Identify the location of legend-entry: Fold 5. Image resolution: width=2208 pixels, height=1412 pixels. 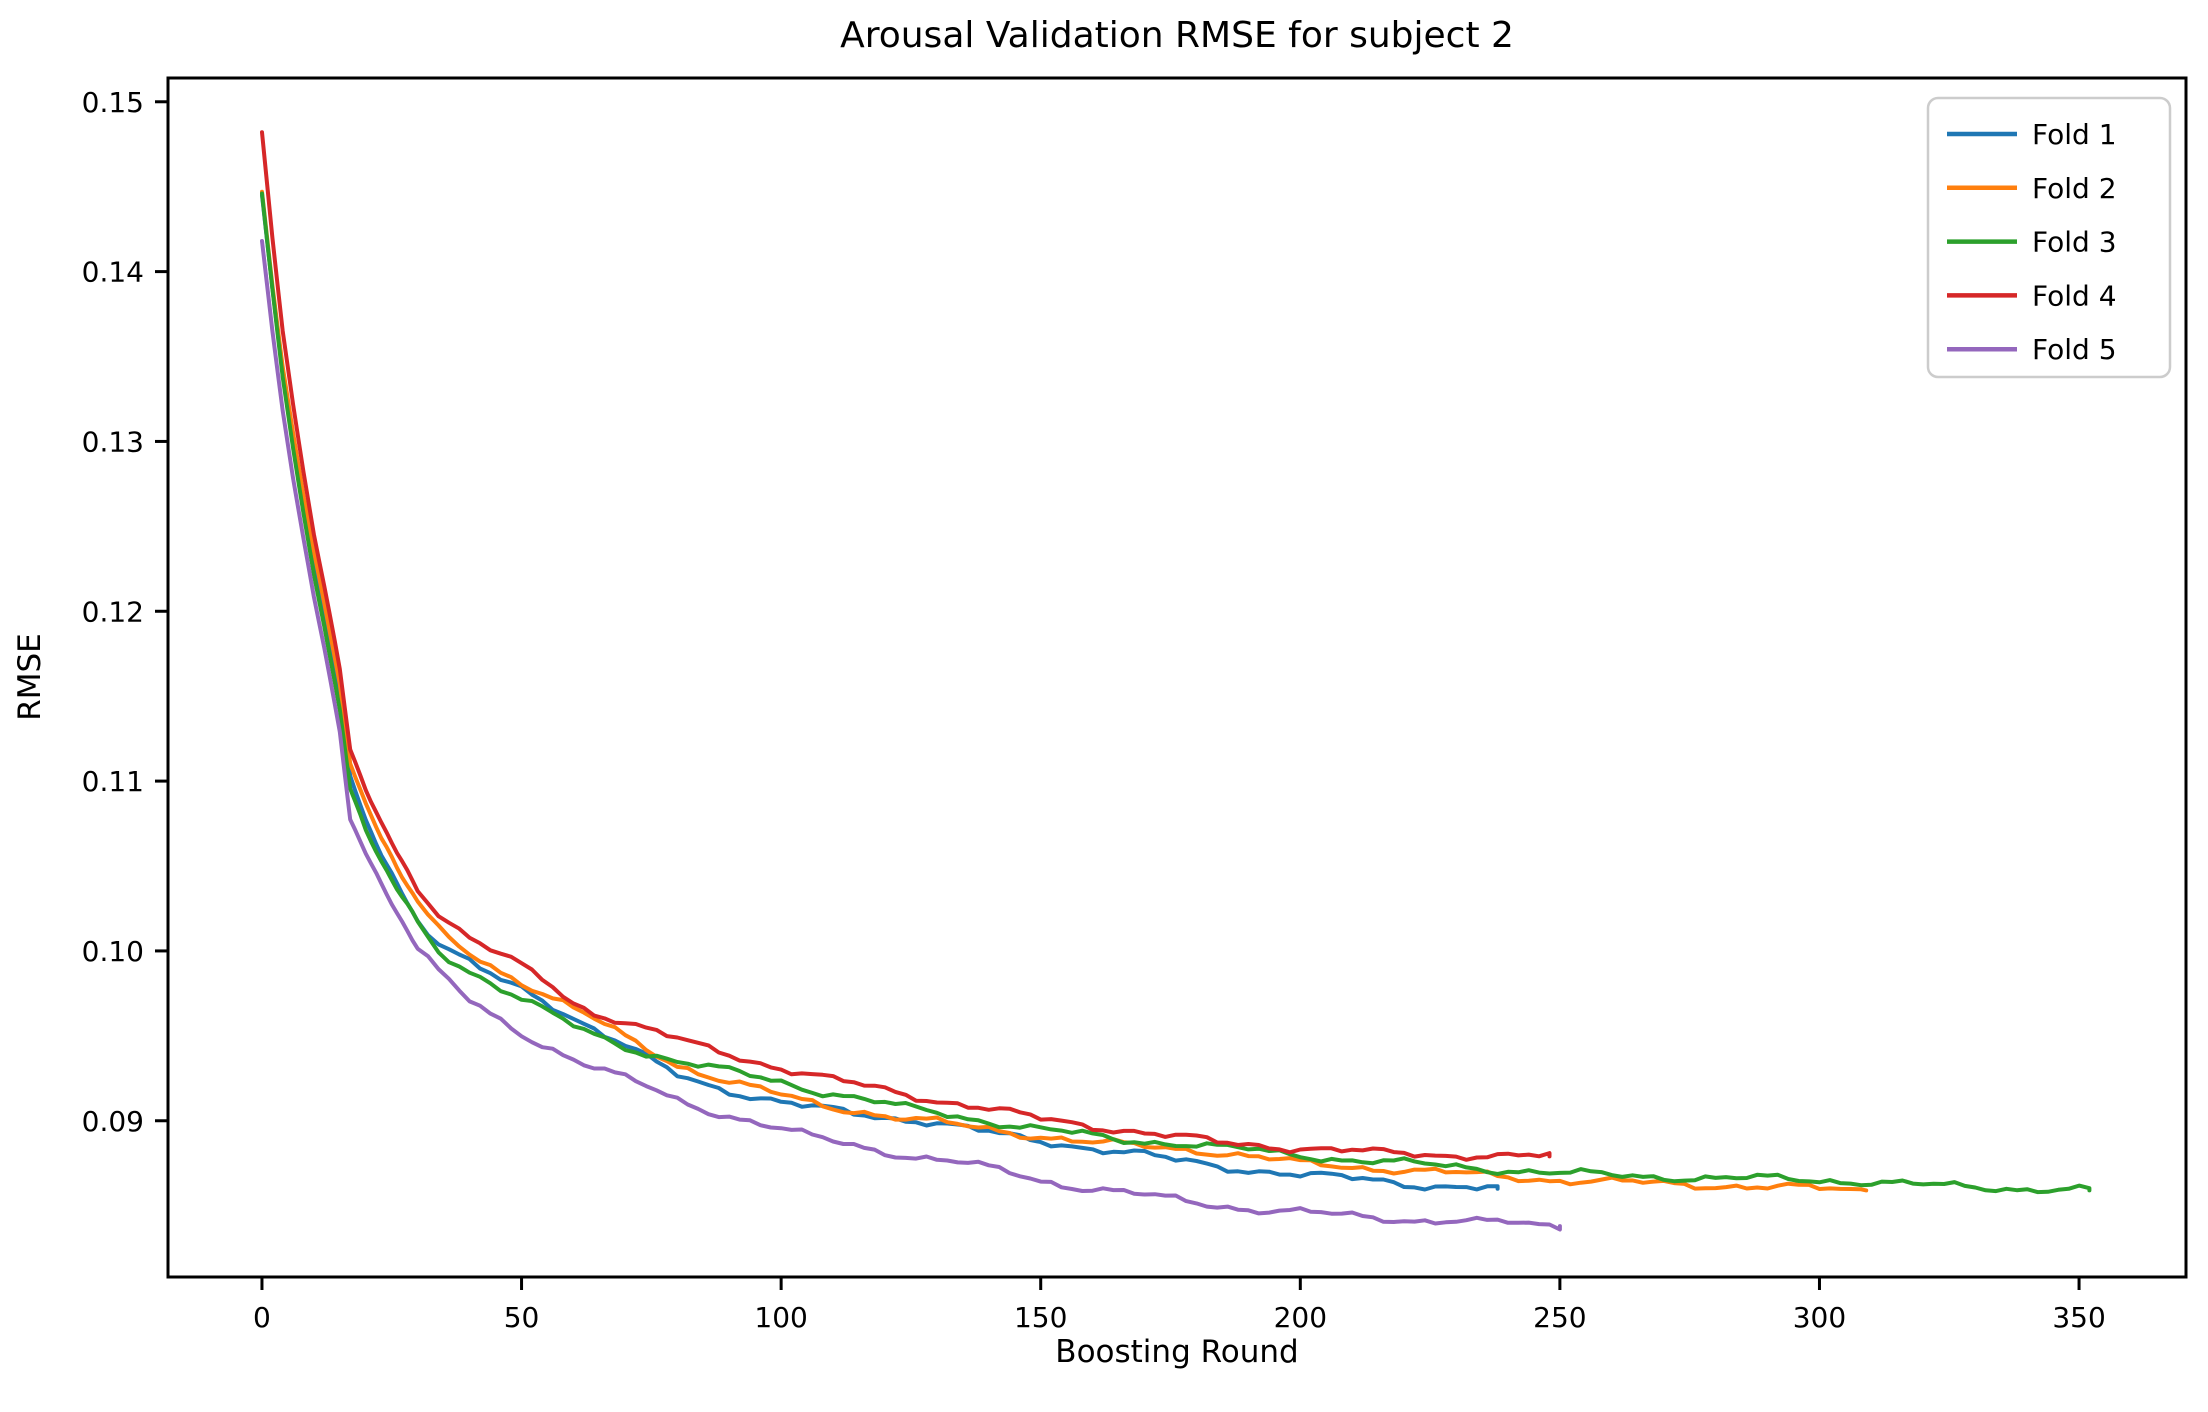
(2032, 349).